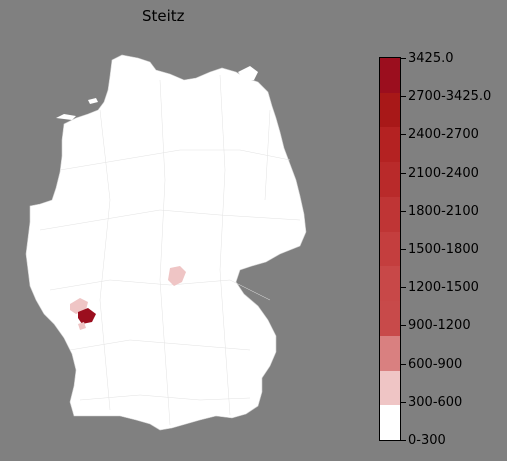 The image size is (507, 461). Describe the element at coordinates (443, 211) in the screenshot. I see `legend-label: 1800-2100` at that location.